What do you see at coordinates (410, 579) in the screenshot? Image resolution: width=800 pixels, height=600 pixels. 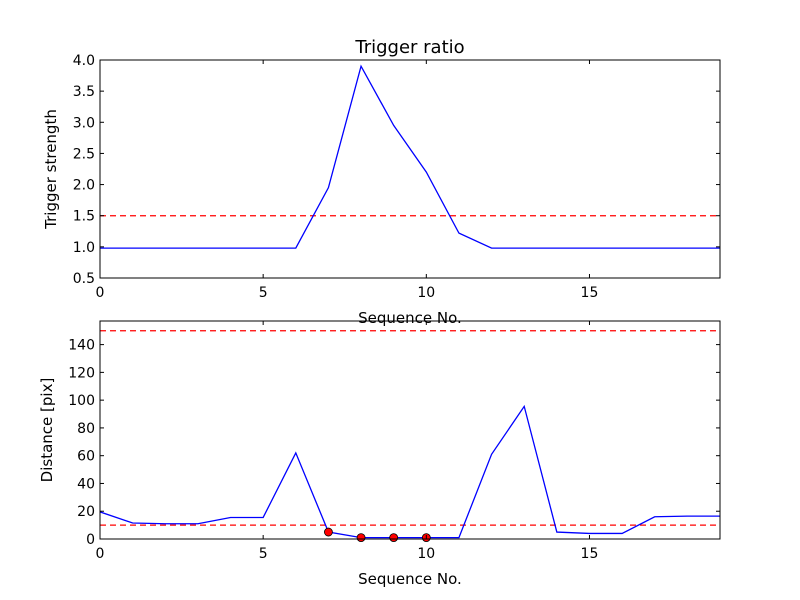 I see `bottom-x-axis-label: Sequence No.` at bounding box center [410, 579].